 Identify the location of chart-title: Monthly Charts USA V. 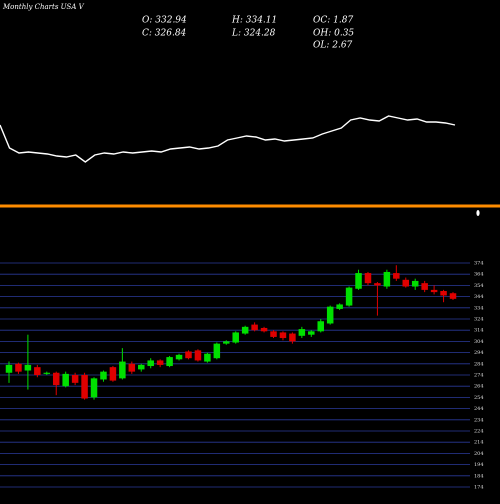
(43, 7).